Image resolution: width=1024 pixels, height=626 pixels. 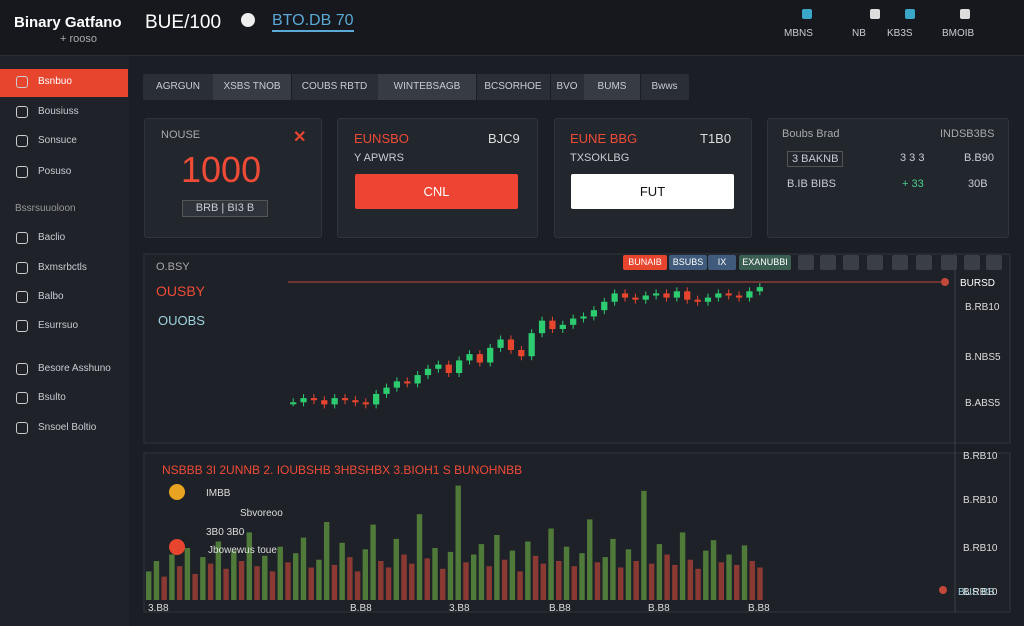 What do you see at coordinates (665, 87) in the screenshot?
I see `tab: Bwws` at bounding box center [665, 87].